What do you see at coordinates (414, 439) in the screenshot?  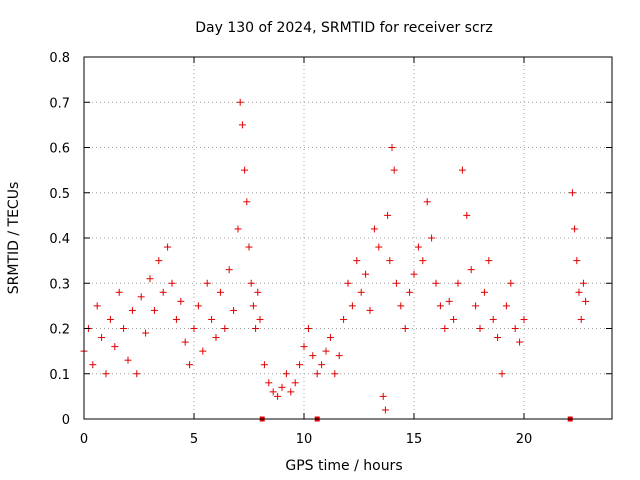 I see `x-tick-label: 15` at bounding box center [414, 439].